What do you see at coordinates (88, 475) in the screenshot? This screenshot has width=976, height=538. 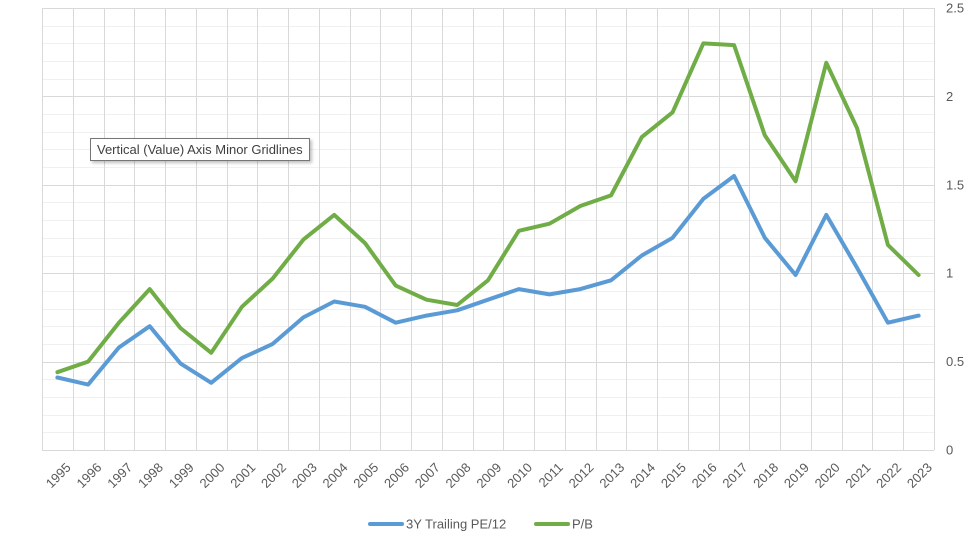 I see `x-tick-label: 1996` at bounding box center [88, 475].